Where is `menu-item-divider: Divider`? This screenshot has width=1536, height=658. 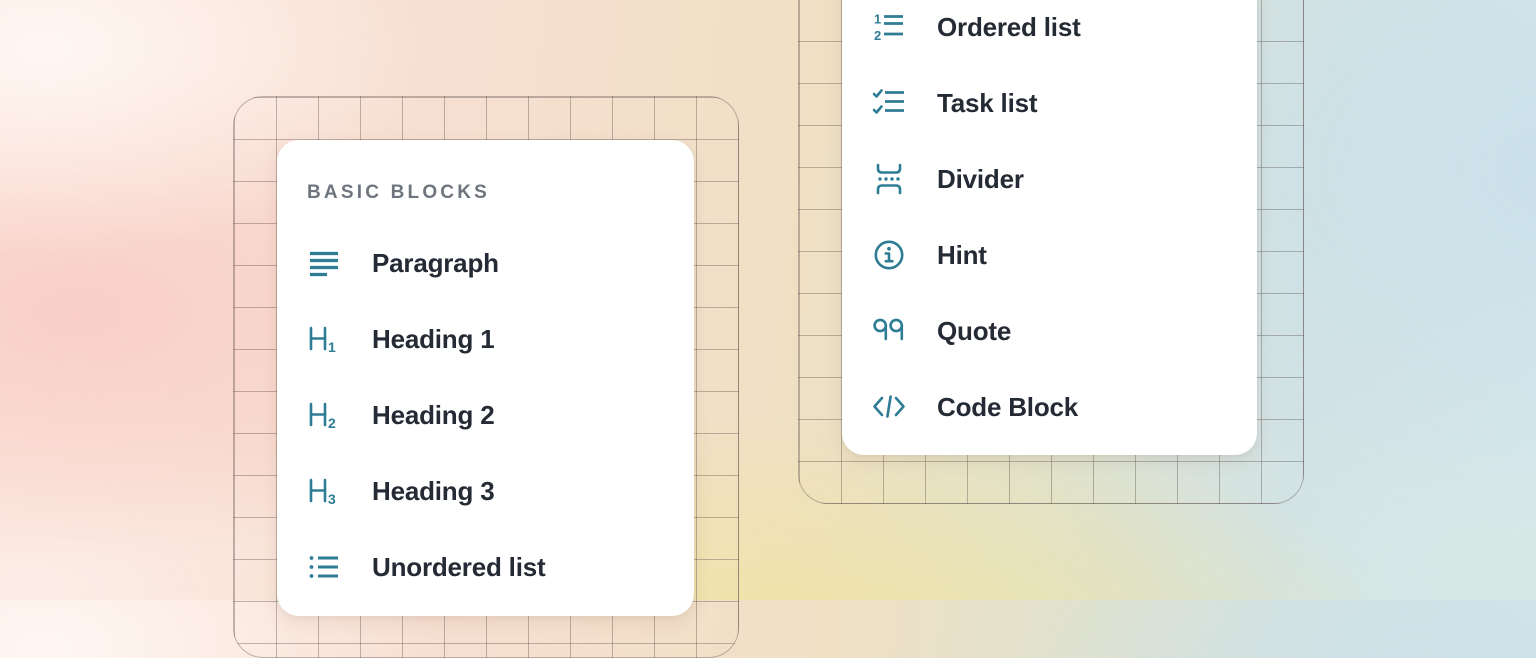 menu-item-divider: Divider is located at coordinates (1049, 179).